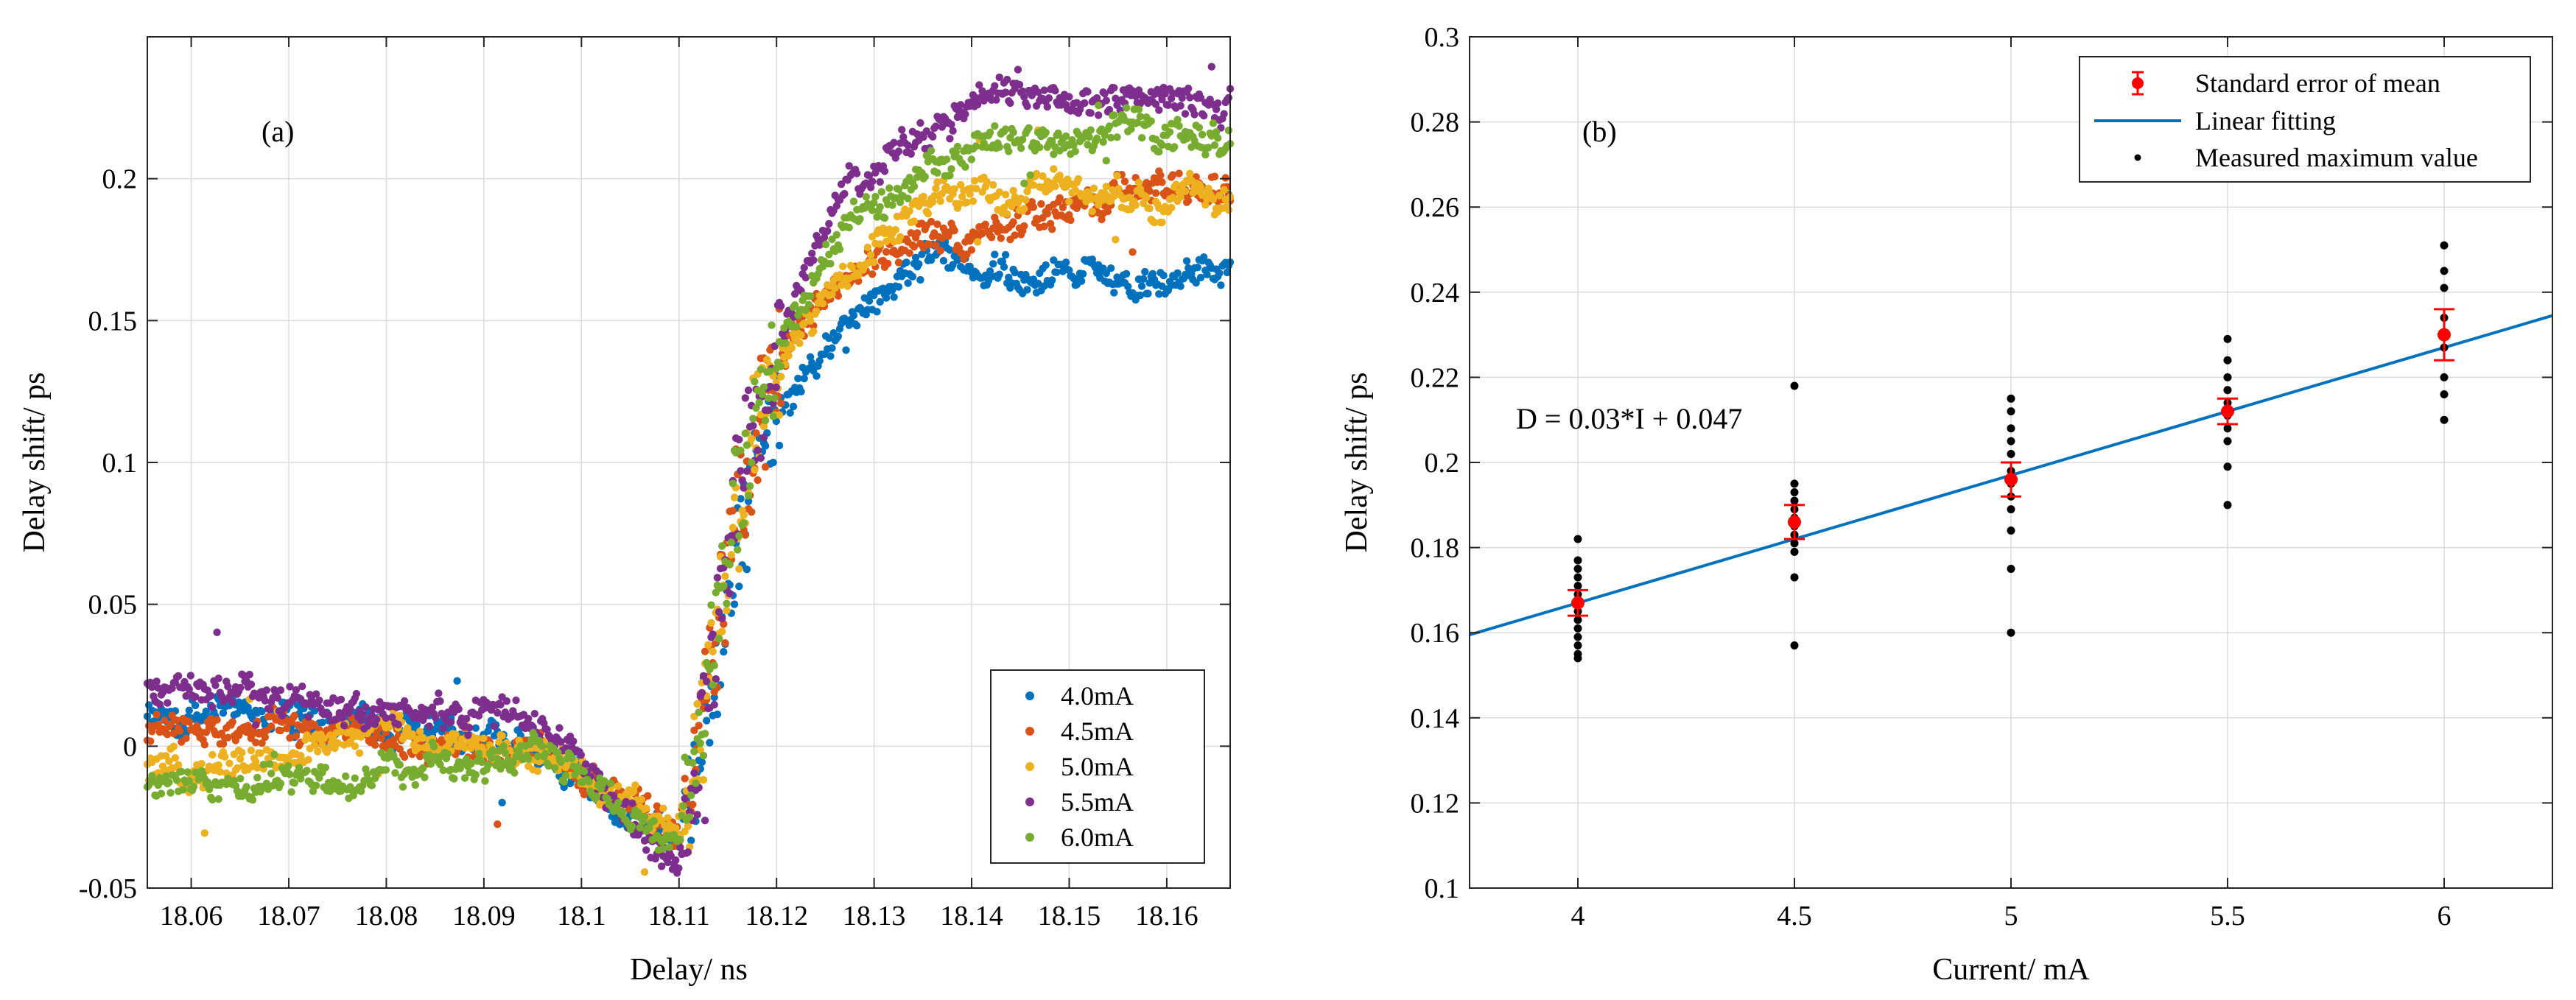  I want to click on mean-errorbar, so click(1578, 603).